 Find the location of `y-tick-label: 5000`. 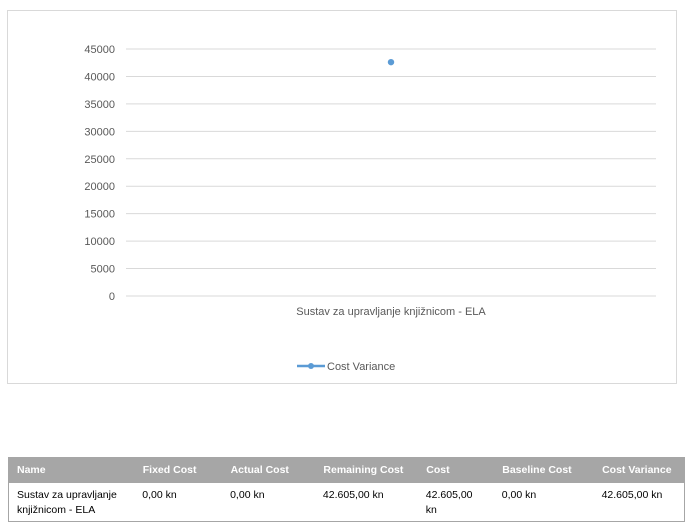

y-tick-label: 5000 is located at coordinates (103, 270).